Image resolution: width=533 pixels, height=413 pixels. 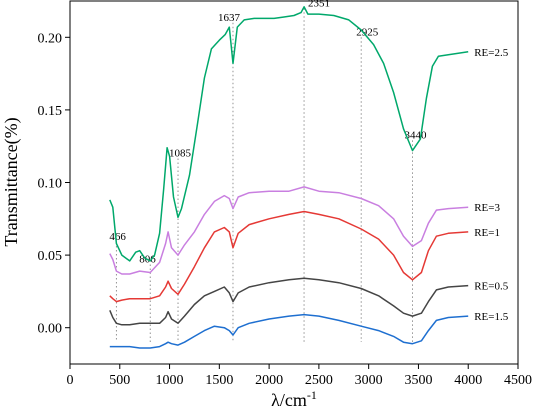 What do you see at coordinates (170, 380) in the screenshot?
I see `x-tick-label-2: 1000` at bounding box center [170, 380].